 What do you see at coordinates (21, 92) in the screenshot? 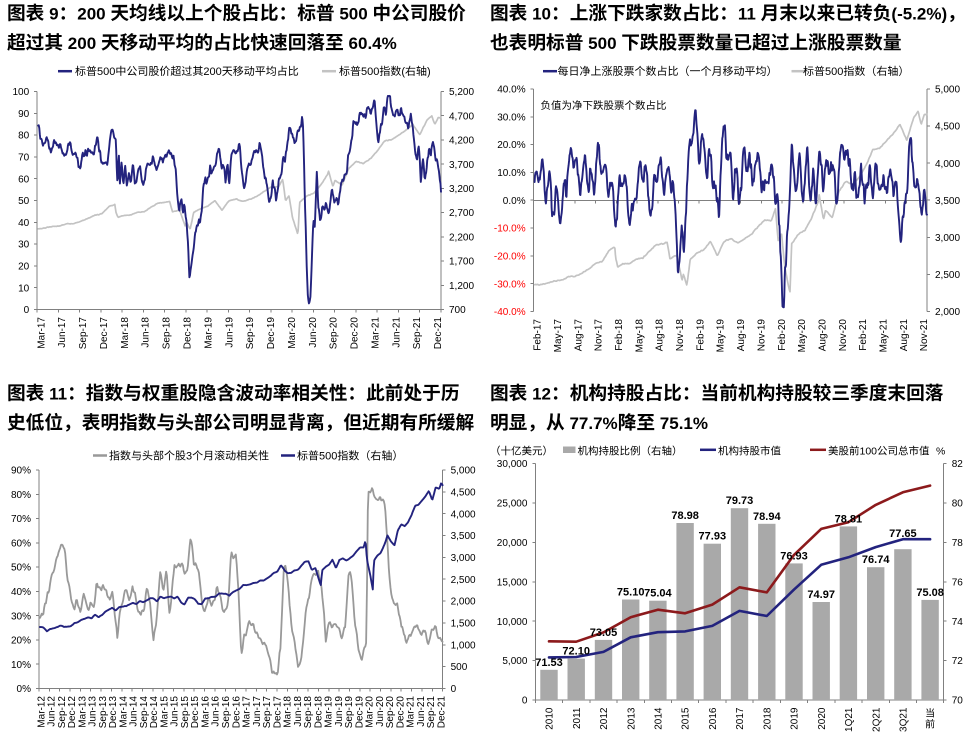
I see `svg-text: 100` at bounding box center [21, 92].